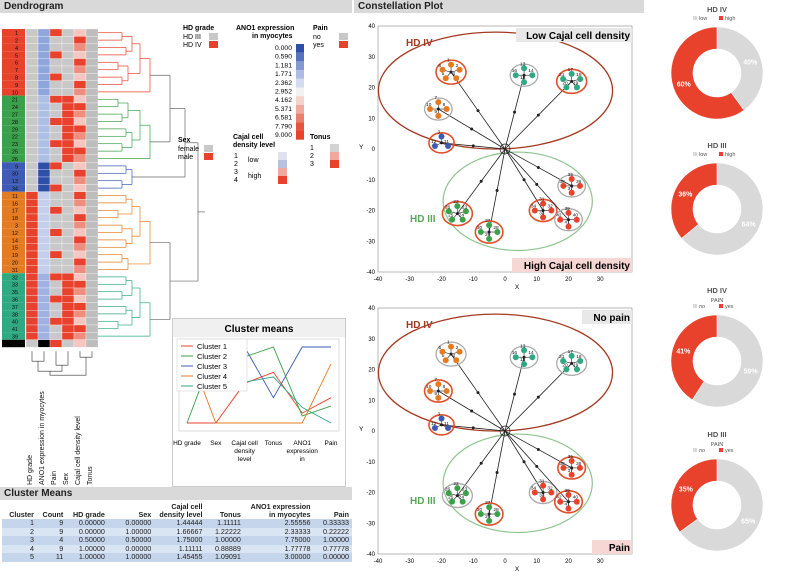  What do you see at coordinates (212, 366) in the screenshot?
I see `legend-label: Cluster 3` at bounding box center [212, 366].